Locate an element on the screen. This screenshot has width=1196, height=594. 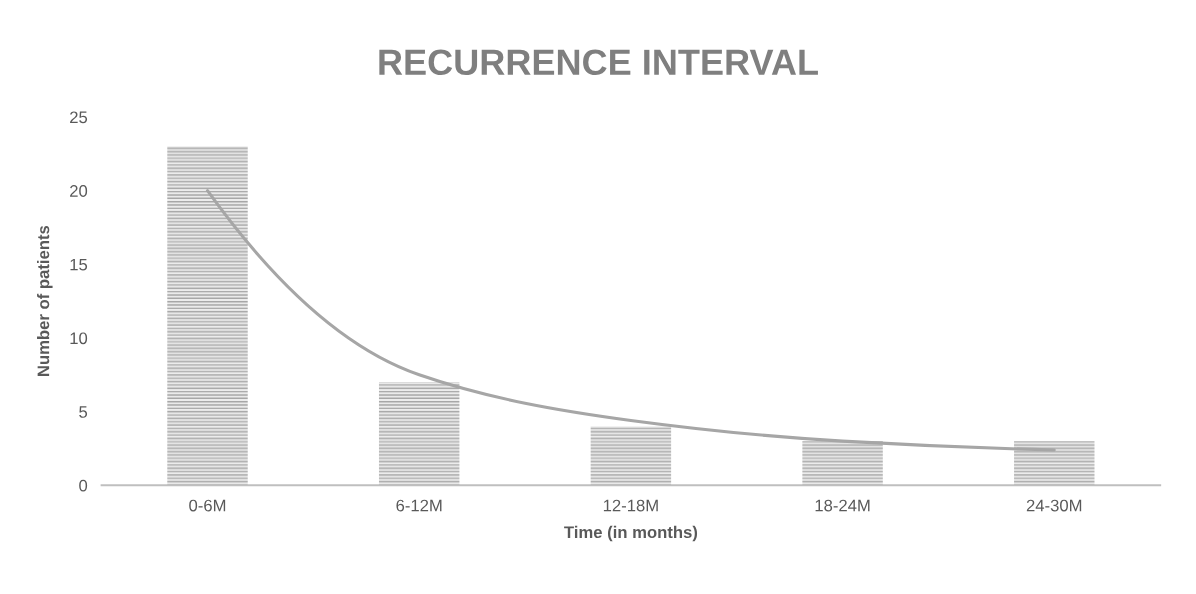
x-tick-label: 24-30M is located at coordinates (1054, 505).